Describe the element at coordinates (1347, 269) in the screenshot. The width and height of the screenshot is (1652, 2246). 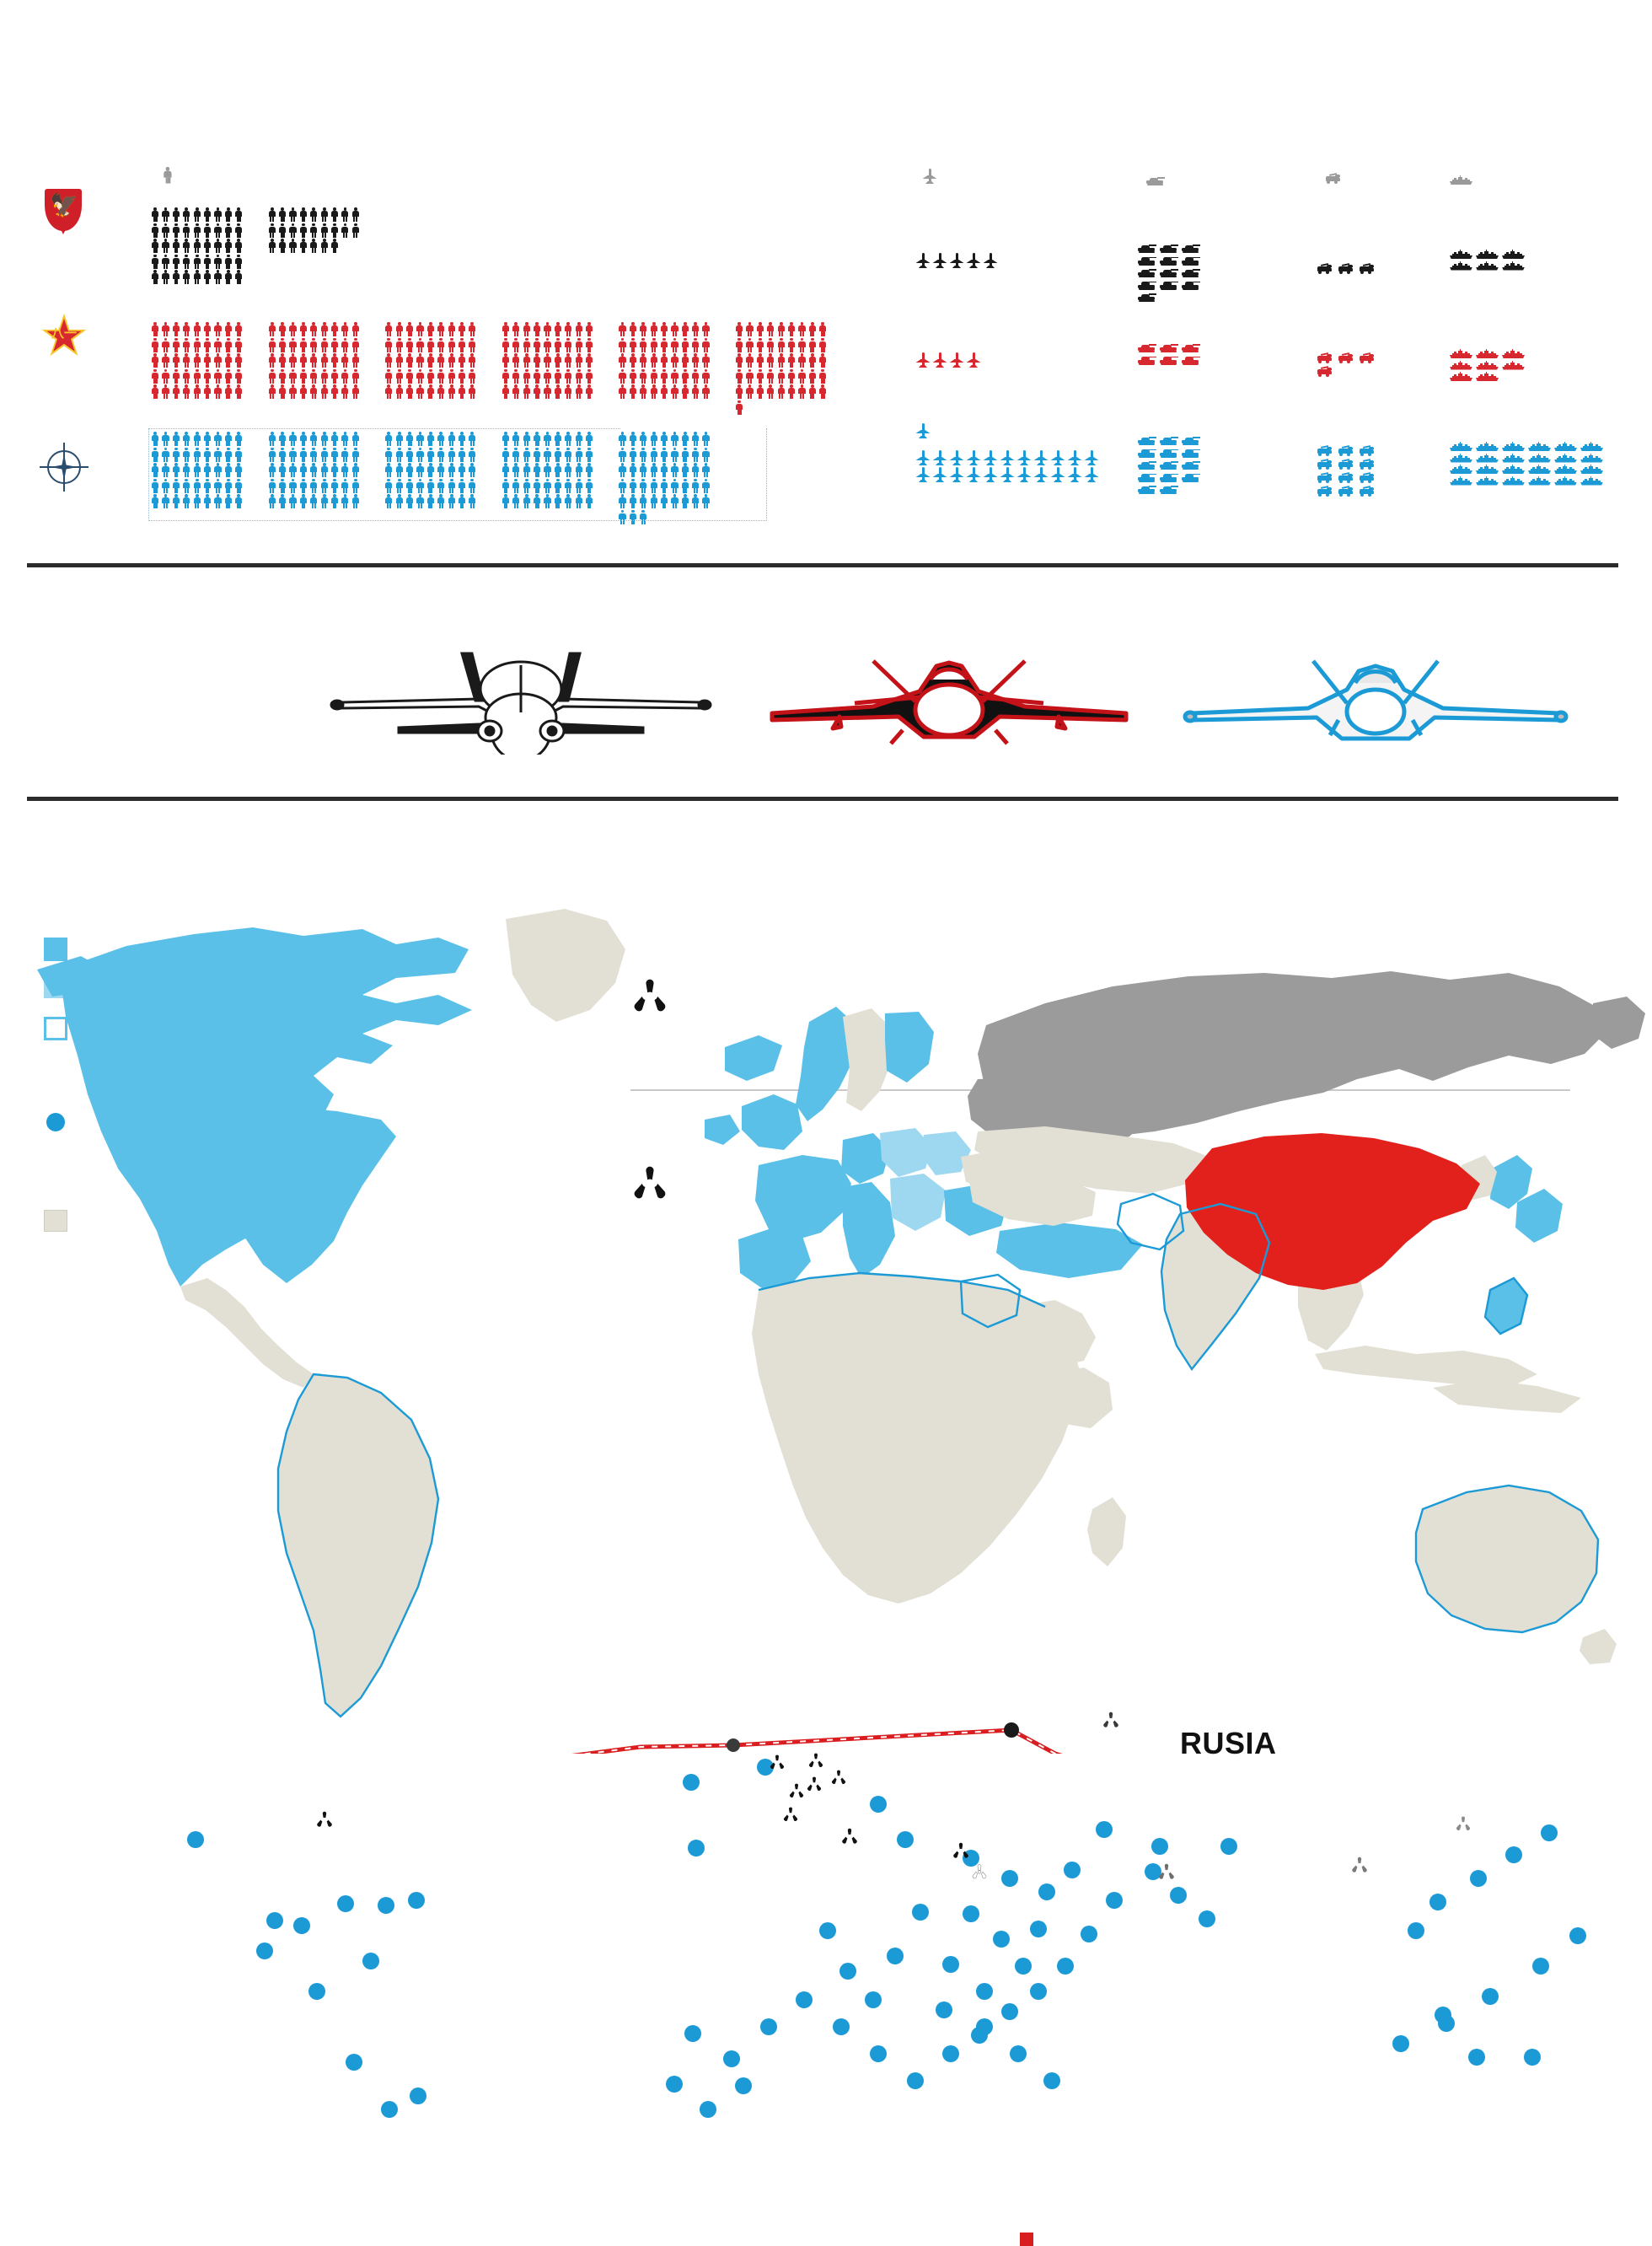
I see `vehicles-block` at that location.